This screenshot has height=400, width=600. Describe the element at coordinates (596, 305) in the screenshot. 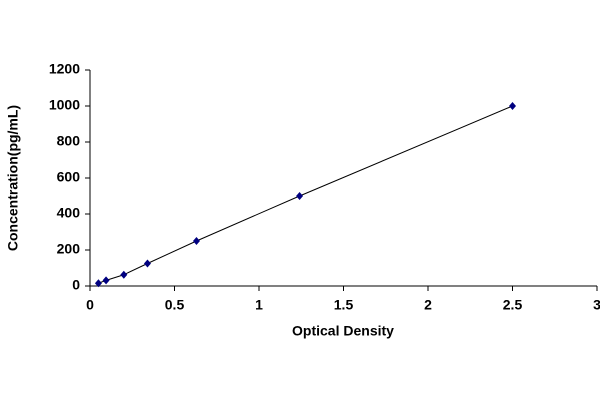

I see `x-tick-label: 3` at that location.